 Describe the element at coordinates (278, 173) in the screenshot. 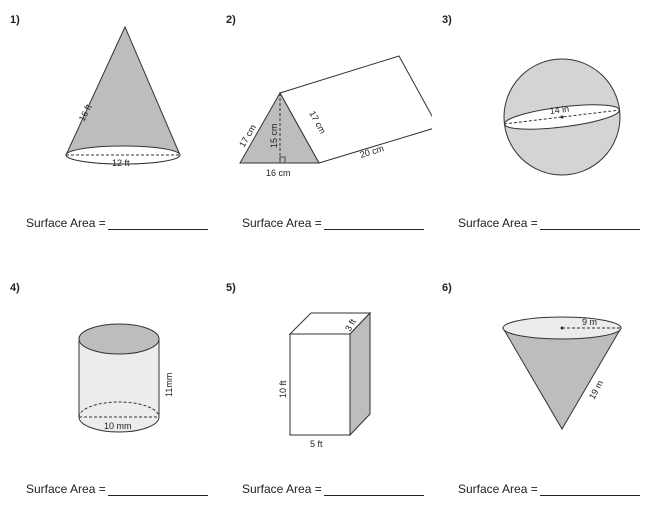

I see `base-label: 16 cm` at that location.